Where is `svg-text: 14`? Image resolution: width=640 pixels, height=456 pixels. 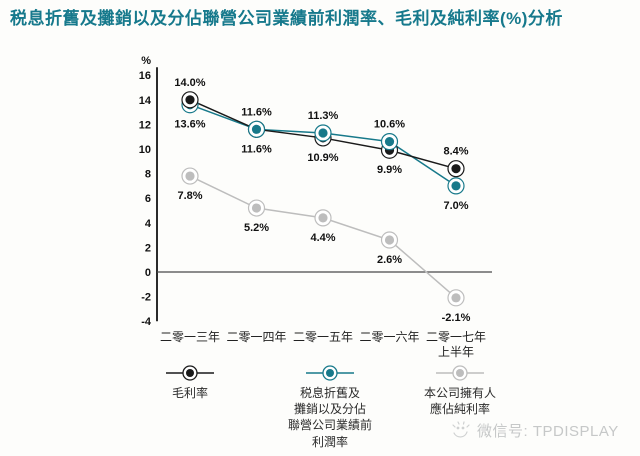
svg-text: 14 is located at coordinates (145, 101).